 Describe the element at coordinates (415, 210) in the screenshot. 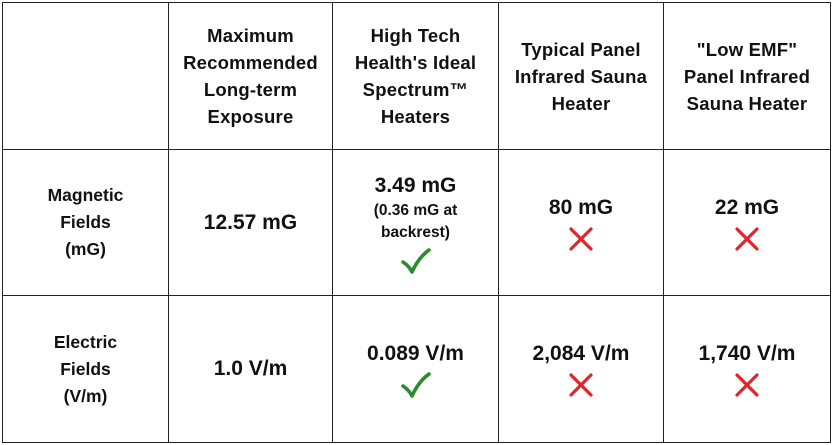

I see `value-note-line: (0.36 mG at` at that location.